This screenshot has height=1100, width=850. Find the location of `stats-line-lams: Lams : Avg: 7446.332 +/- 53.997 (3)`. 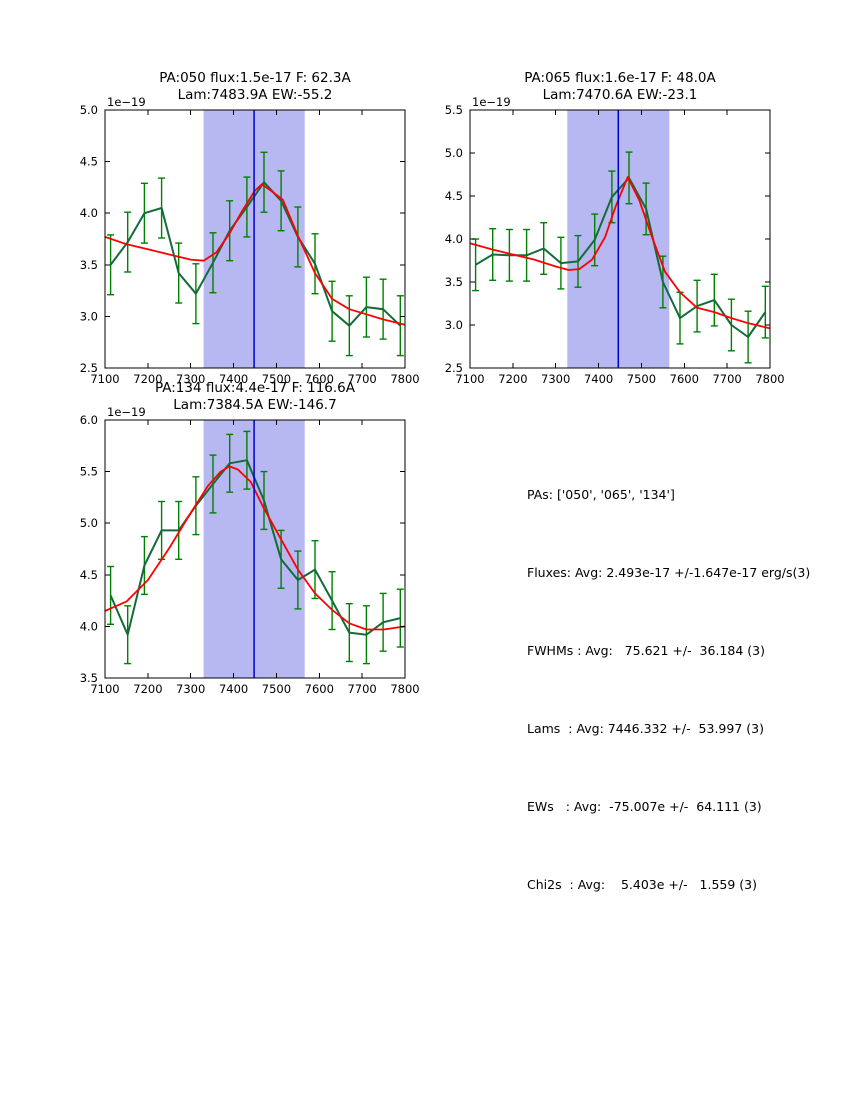

stats-line-lams: Lams : Avg: 7446.332 +/- 53.997 (3) is located at coordinates (645, 728).